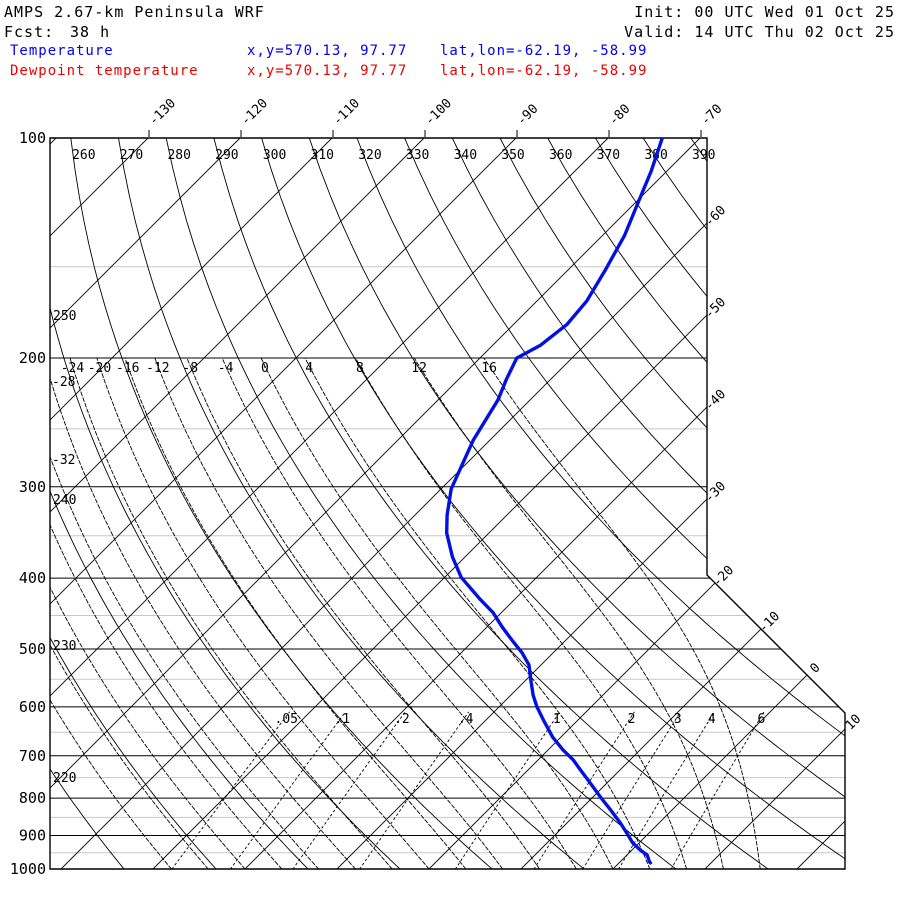 This screenshot has height=900, width=900. Describe the element at coordinates (764, 12) in the screenshot. I see `init-time: Init: 00 UTC Wed 01 Oct 25` at that location.